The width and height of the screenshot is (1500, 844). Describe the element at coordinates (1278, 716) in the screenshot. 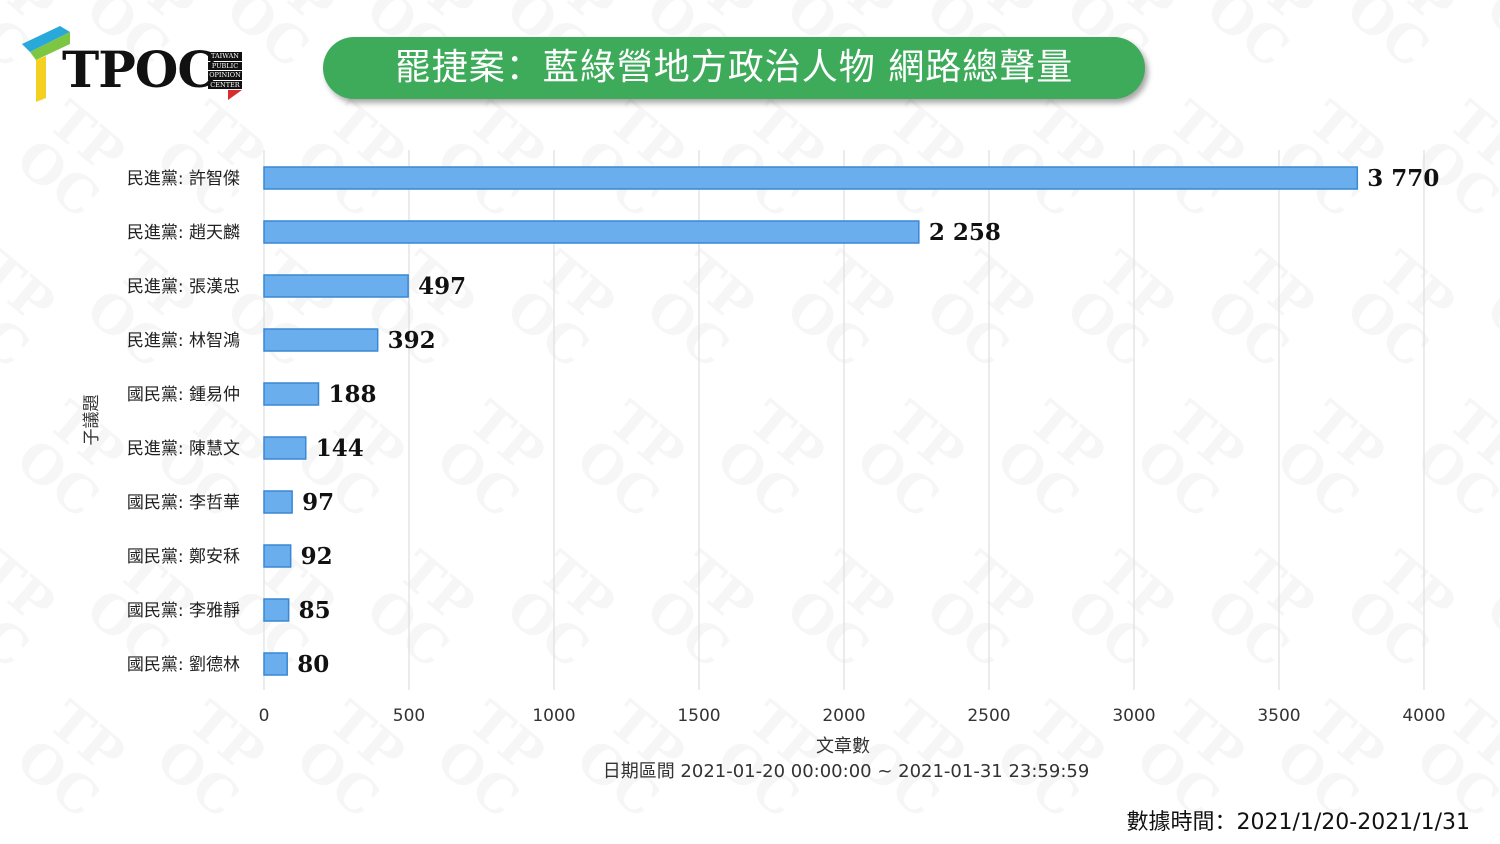

I see `x-tick-label: 3500` at that location.